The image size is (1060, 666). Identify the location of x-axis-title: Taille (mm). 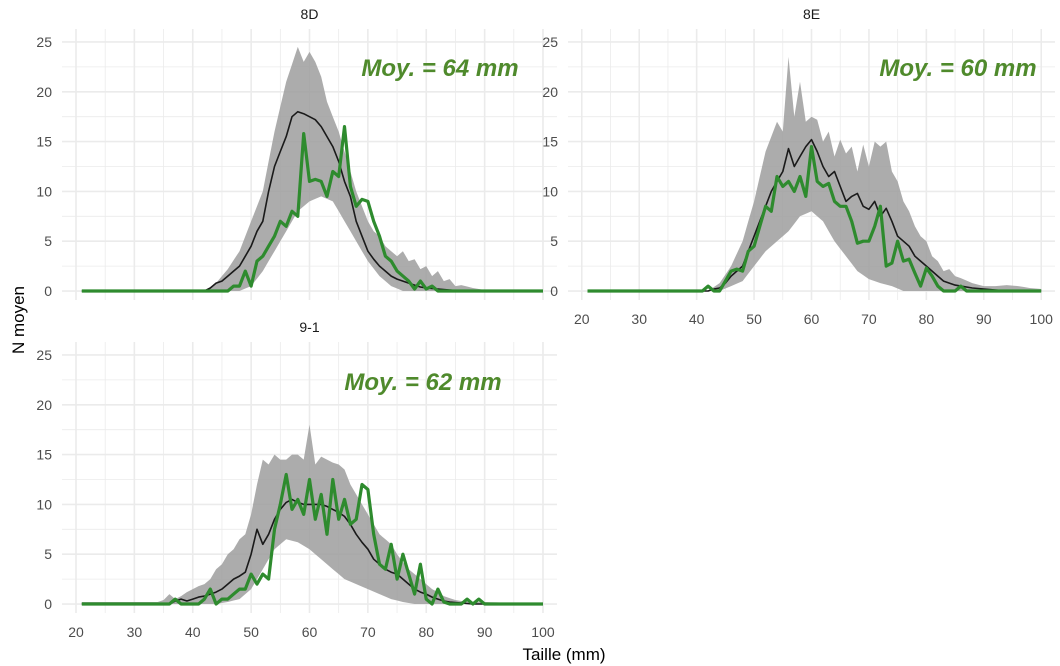
(563, 654).